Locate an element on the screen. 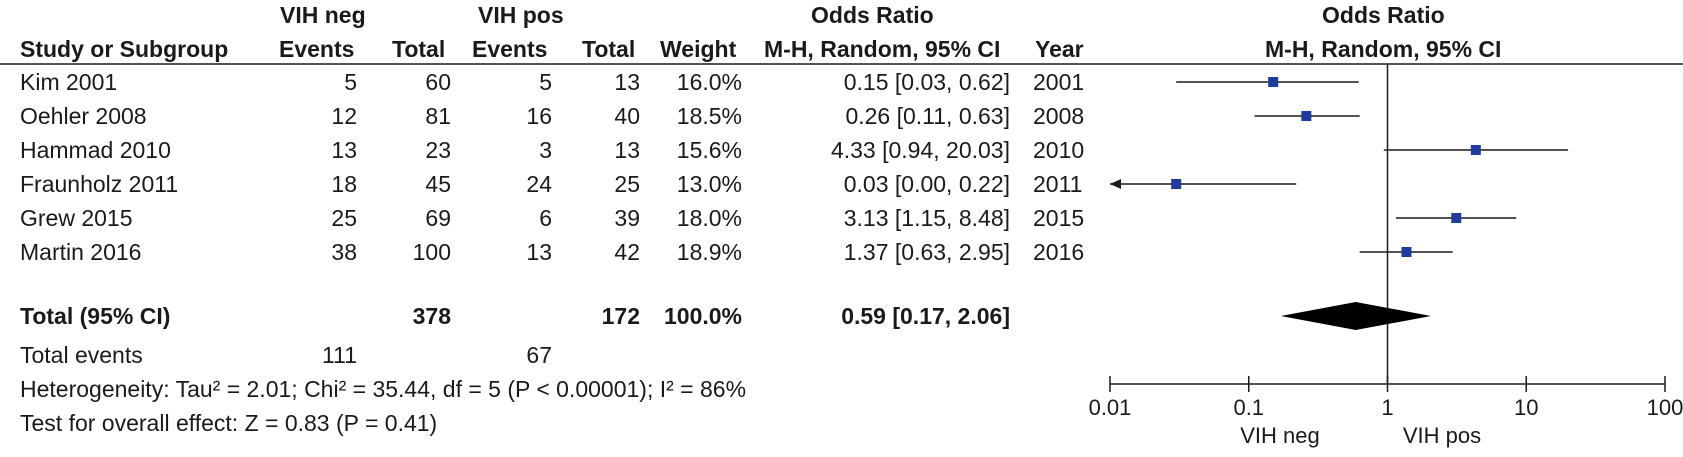 This screenshot has width=1683, height=457. total2-cell: 40 is located at coordinates (627, 116).